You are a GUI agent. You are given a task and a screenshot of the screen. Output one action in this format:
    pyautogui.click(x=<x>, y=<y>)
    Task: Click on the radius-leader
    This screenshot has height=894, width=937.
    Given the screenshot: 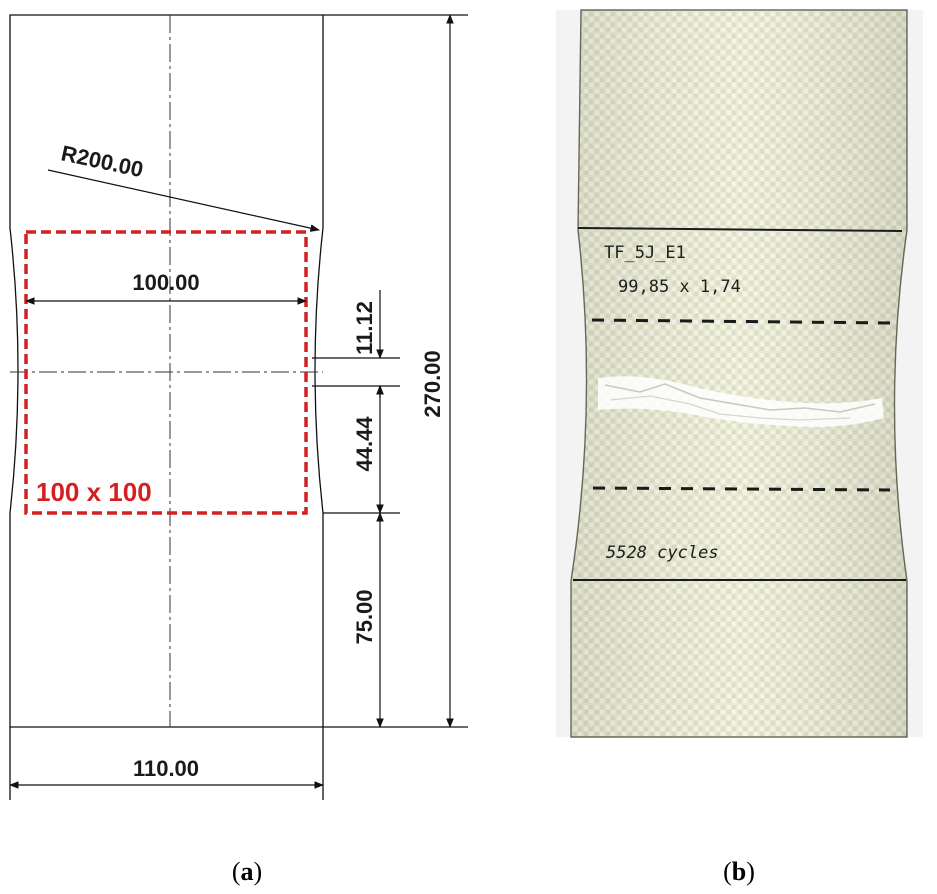 What is the action you would take?
    pyautogui.click(x=183, y=200)
    